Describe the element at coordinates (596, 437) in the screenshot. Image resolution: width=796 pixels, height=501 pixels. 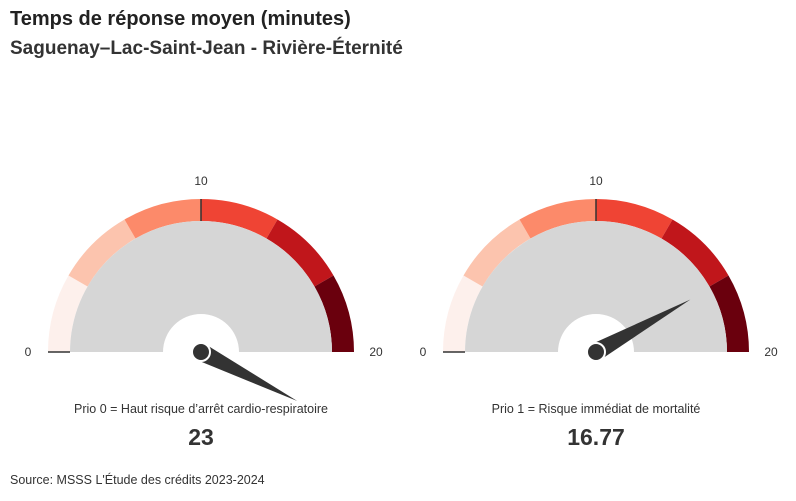
I see `gauge-value-label: 16.77` at that location.